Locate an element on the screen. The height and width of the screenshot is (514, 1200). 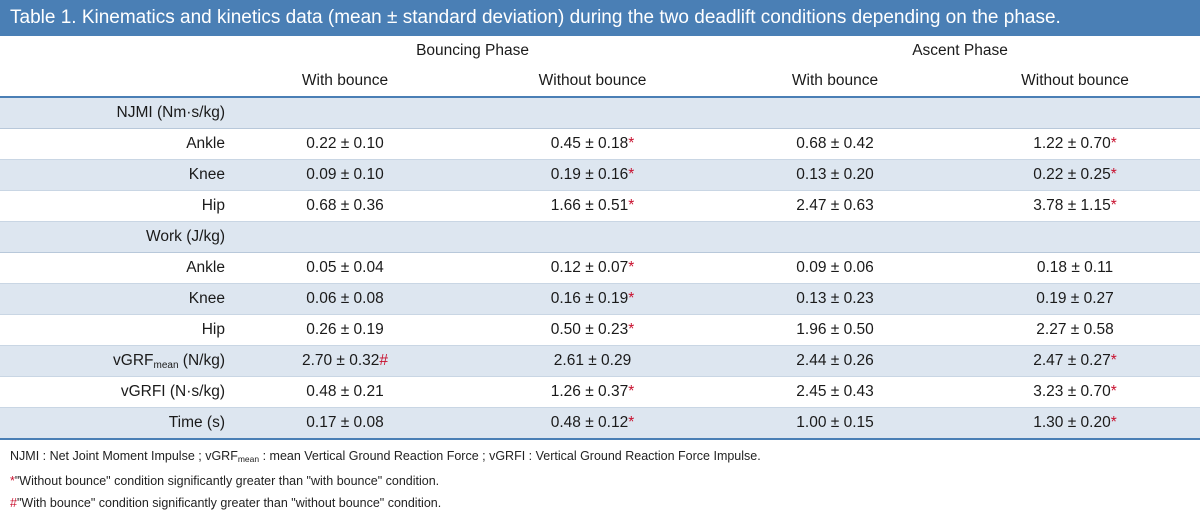
value-cell: 2.27 ± 0.58 is located at coordinates (1075, 330).